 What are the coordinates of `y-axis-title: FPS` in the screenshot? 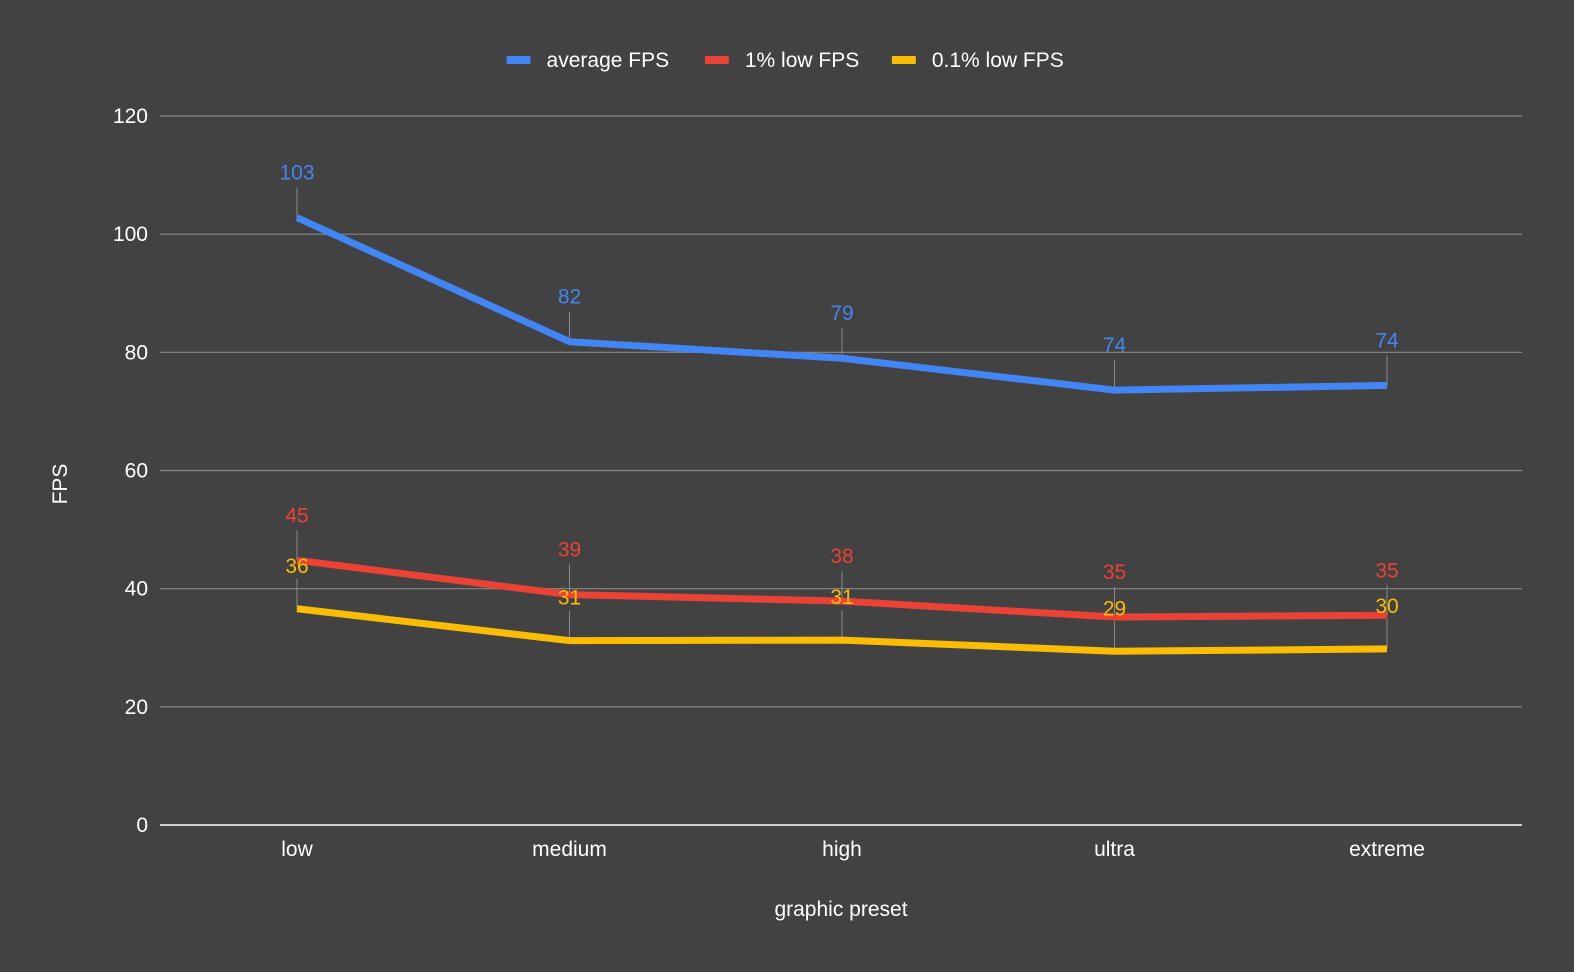 It's located at (60, 484).